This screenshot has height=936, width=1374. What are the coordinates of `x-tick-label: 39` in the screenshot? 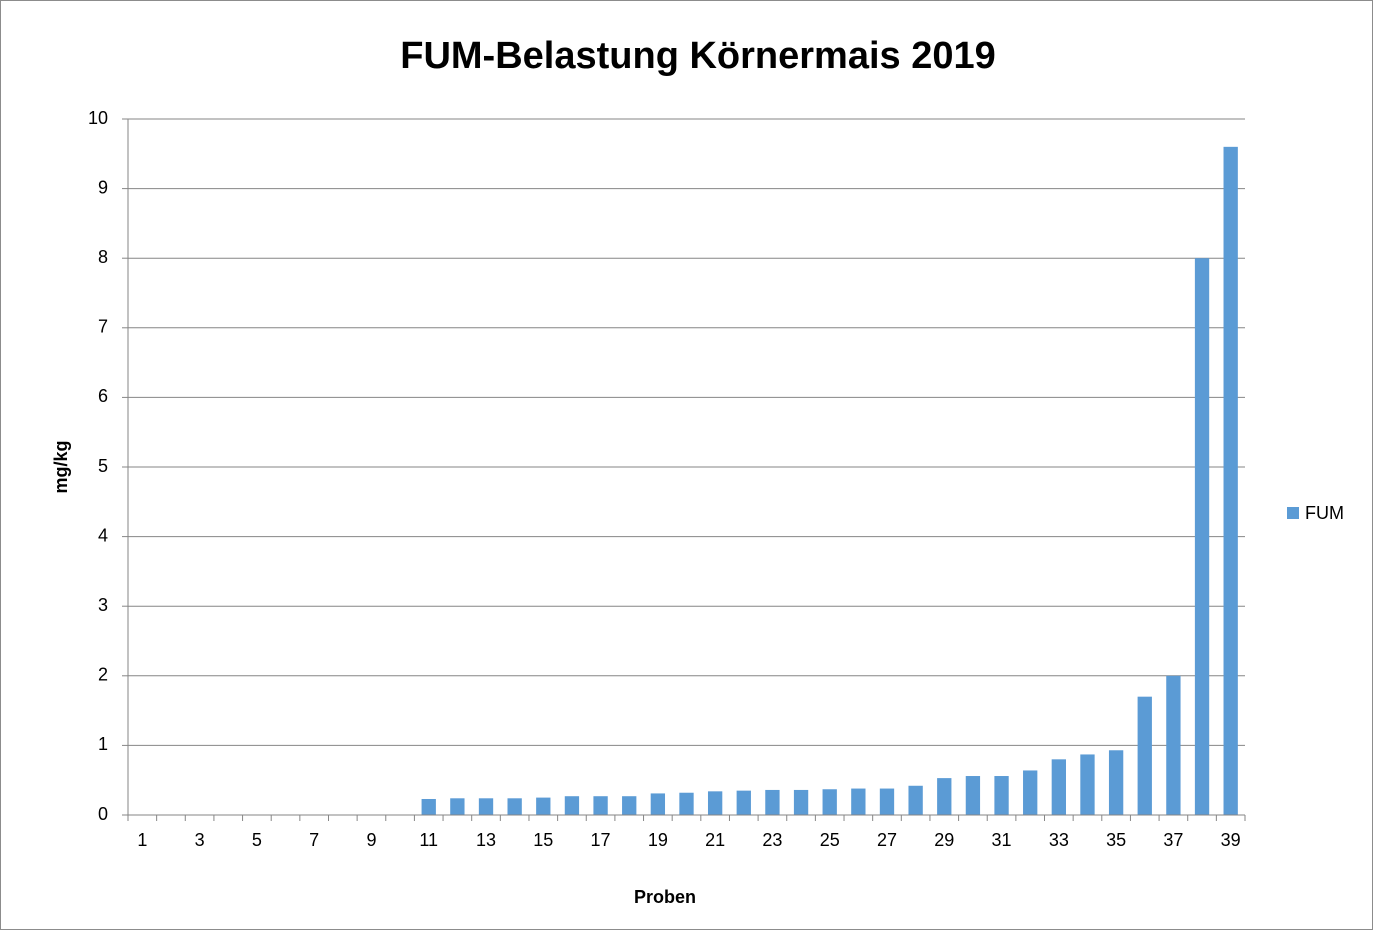 It's located at (1231, 840).